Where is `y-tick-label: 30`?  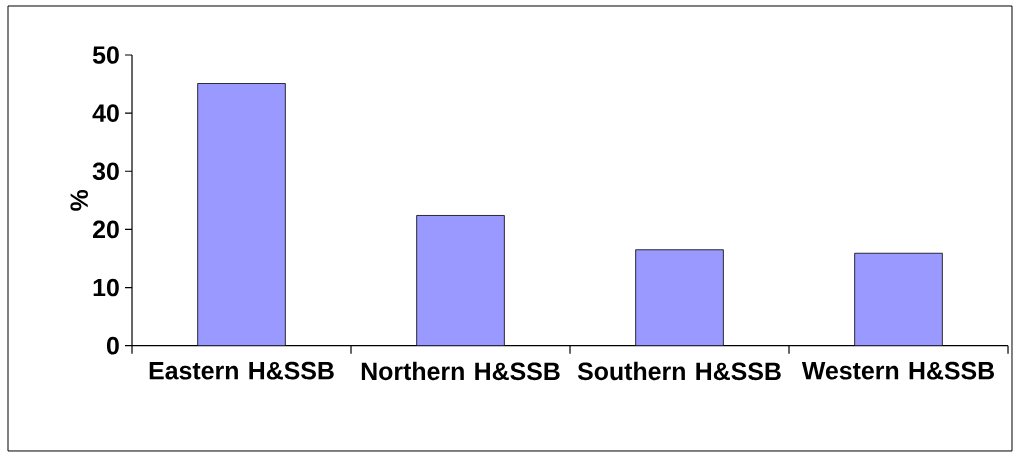 y-tick-label: 30 is located at coordinates (105, 171).